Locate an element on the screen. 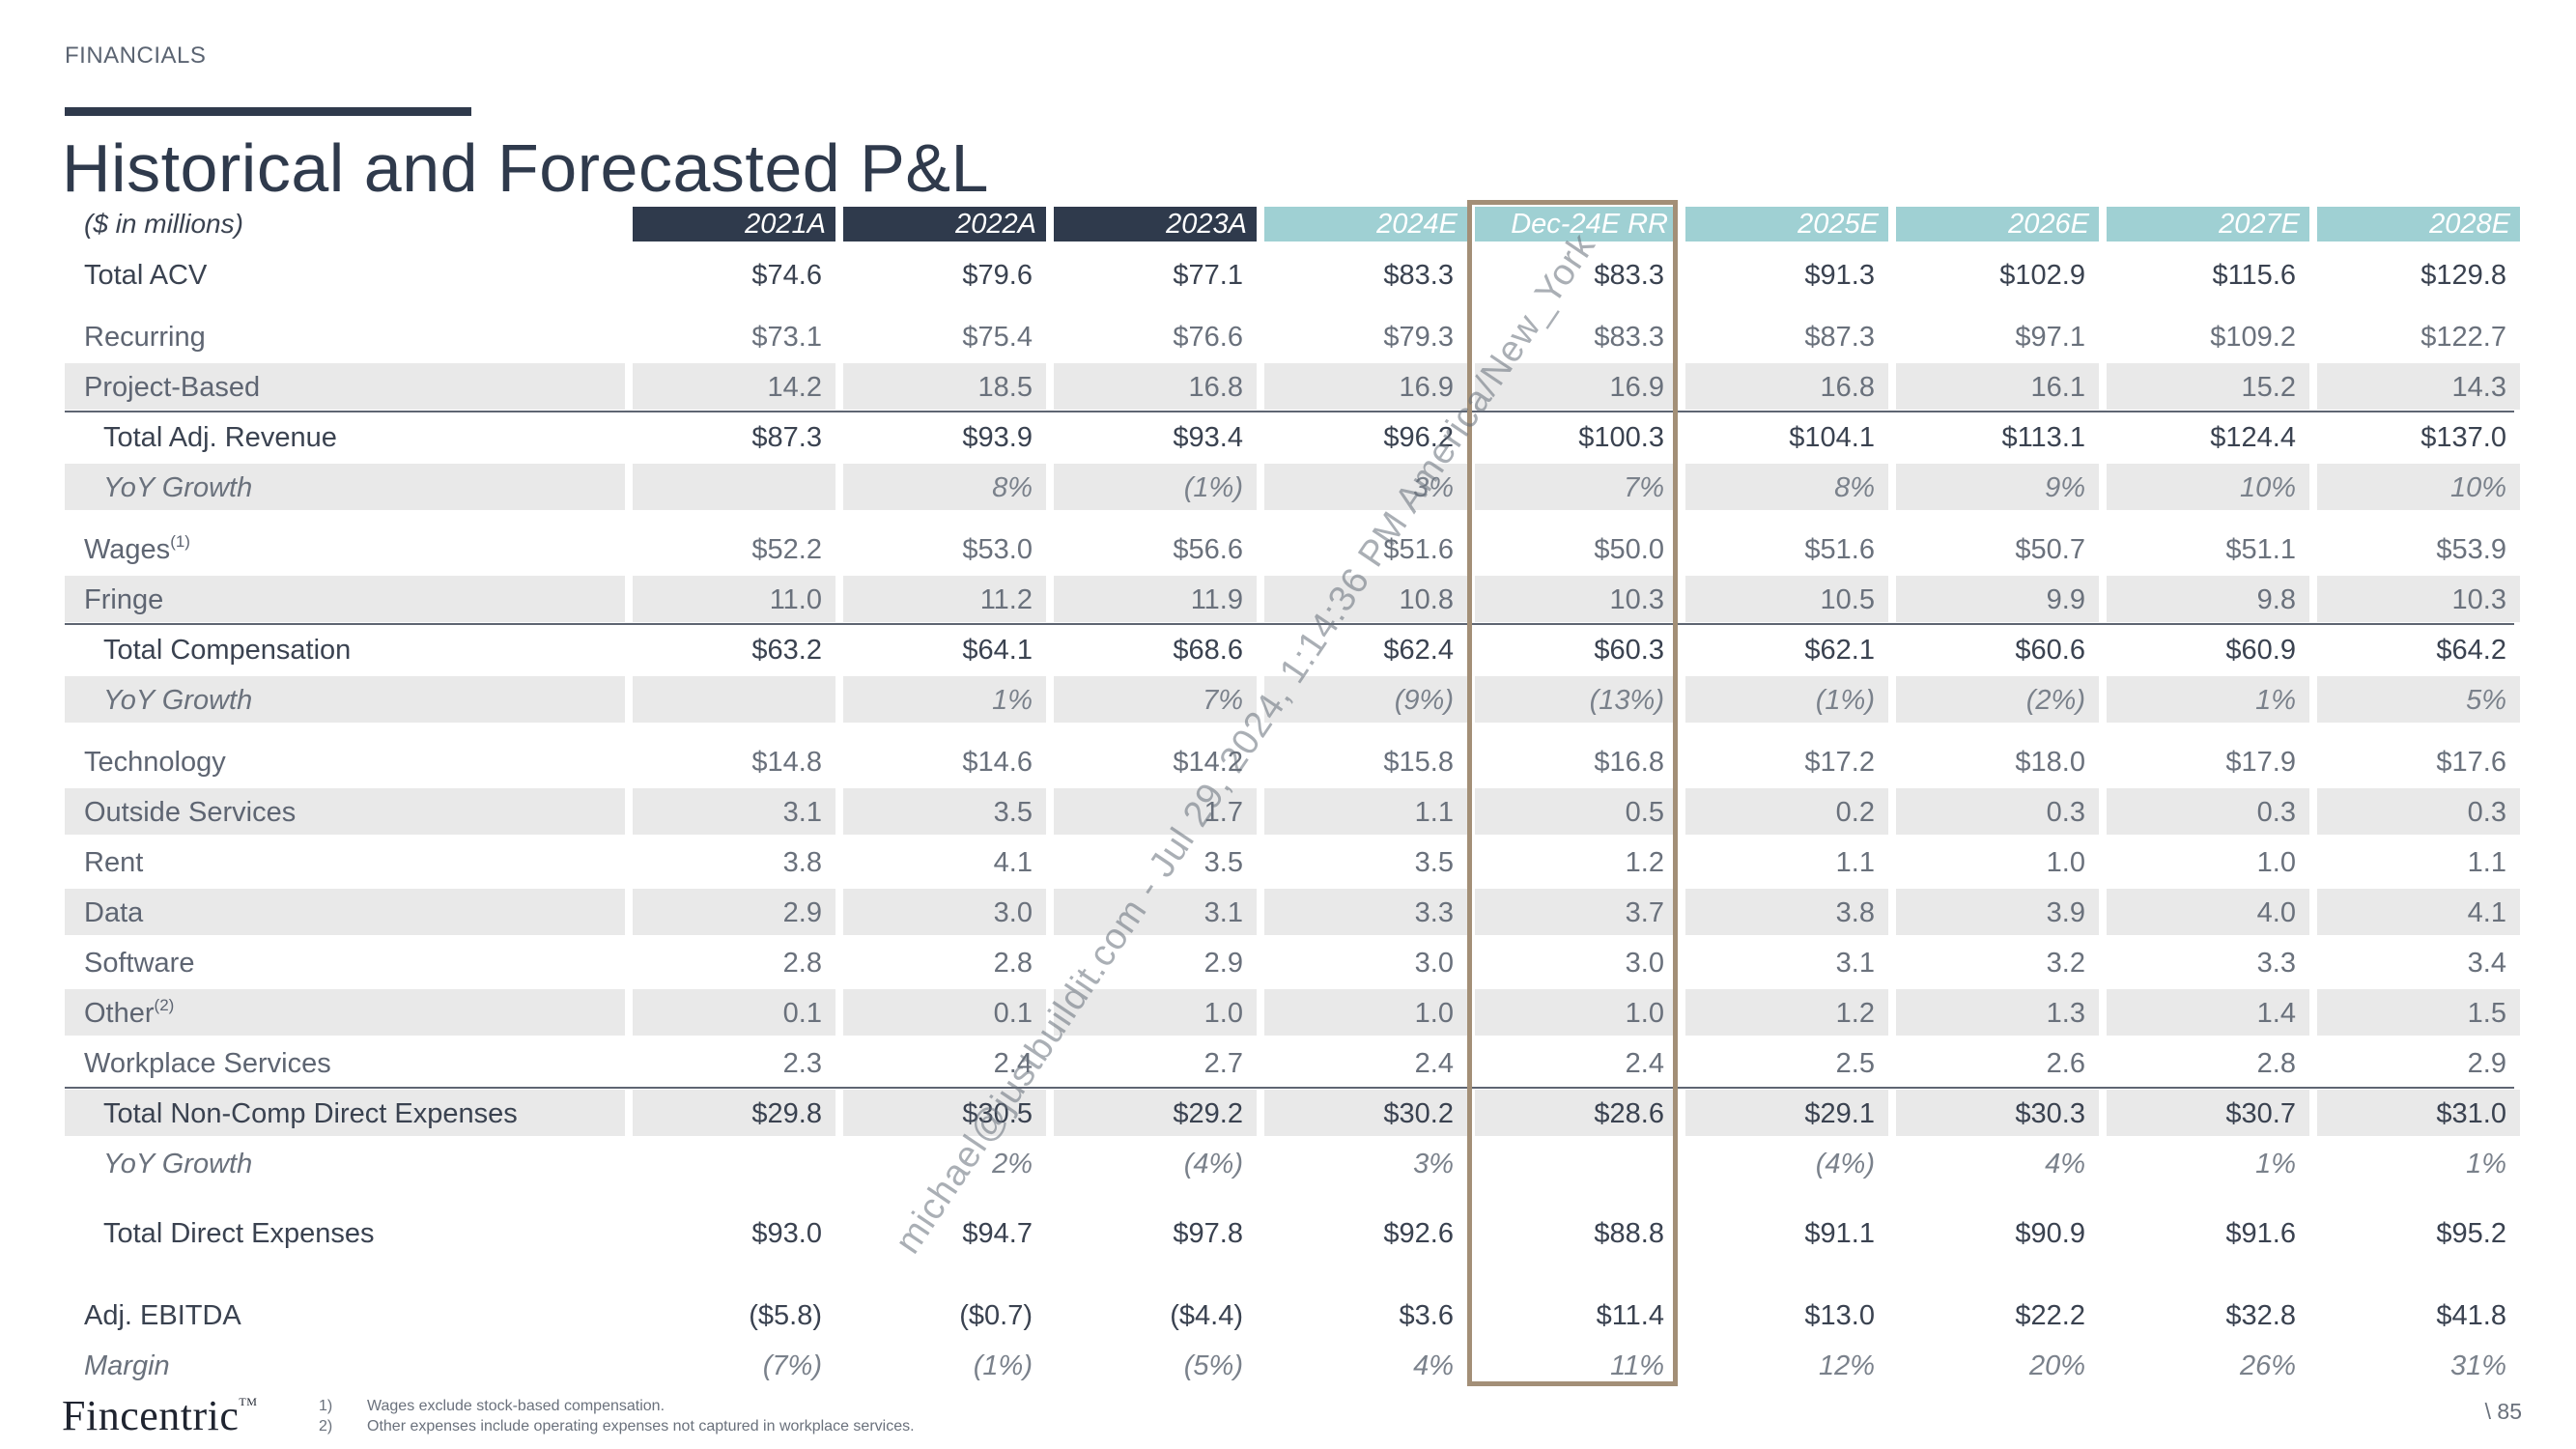 The width and height of the screenshot is (2576, 1449). table-cell: $122.7 is located at coordinates (2463, 337).